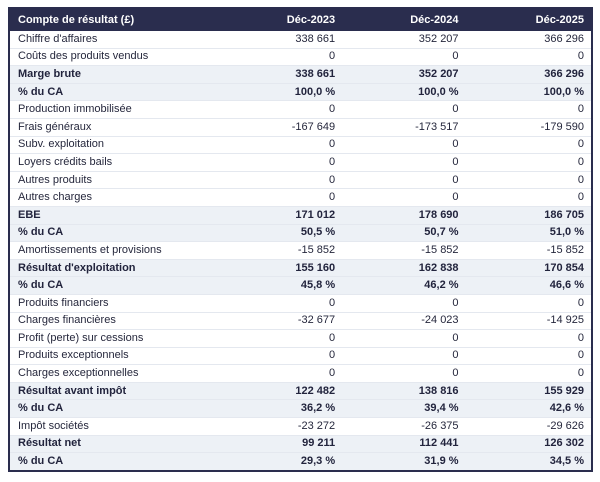  Describe the element at coordinates (300, 426) in the screenshot. I see `table-row: Impôt sociétés -23 272 -26 375 -29 626` at that location.